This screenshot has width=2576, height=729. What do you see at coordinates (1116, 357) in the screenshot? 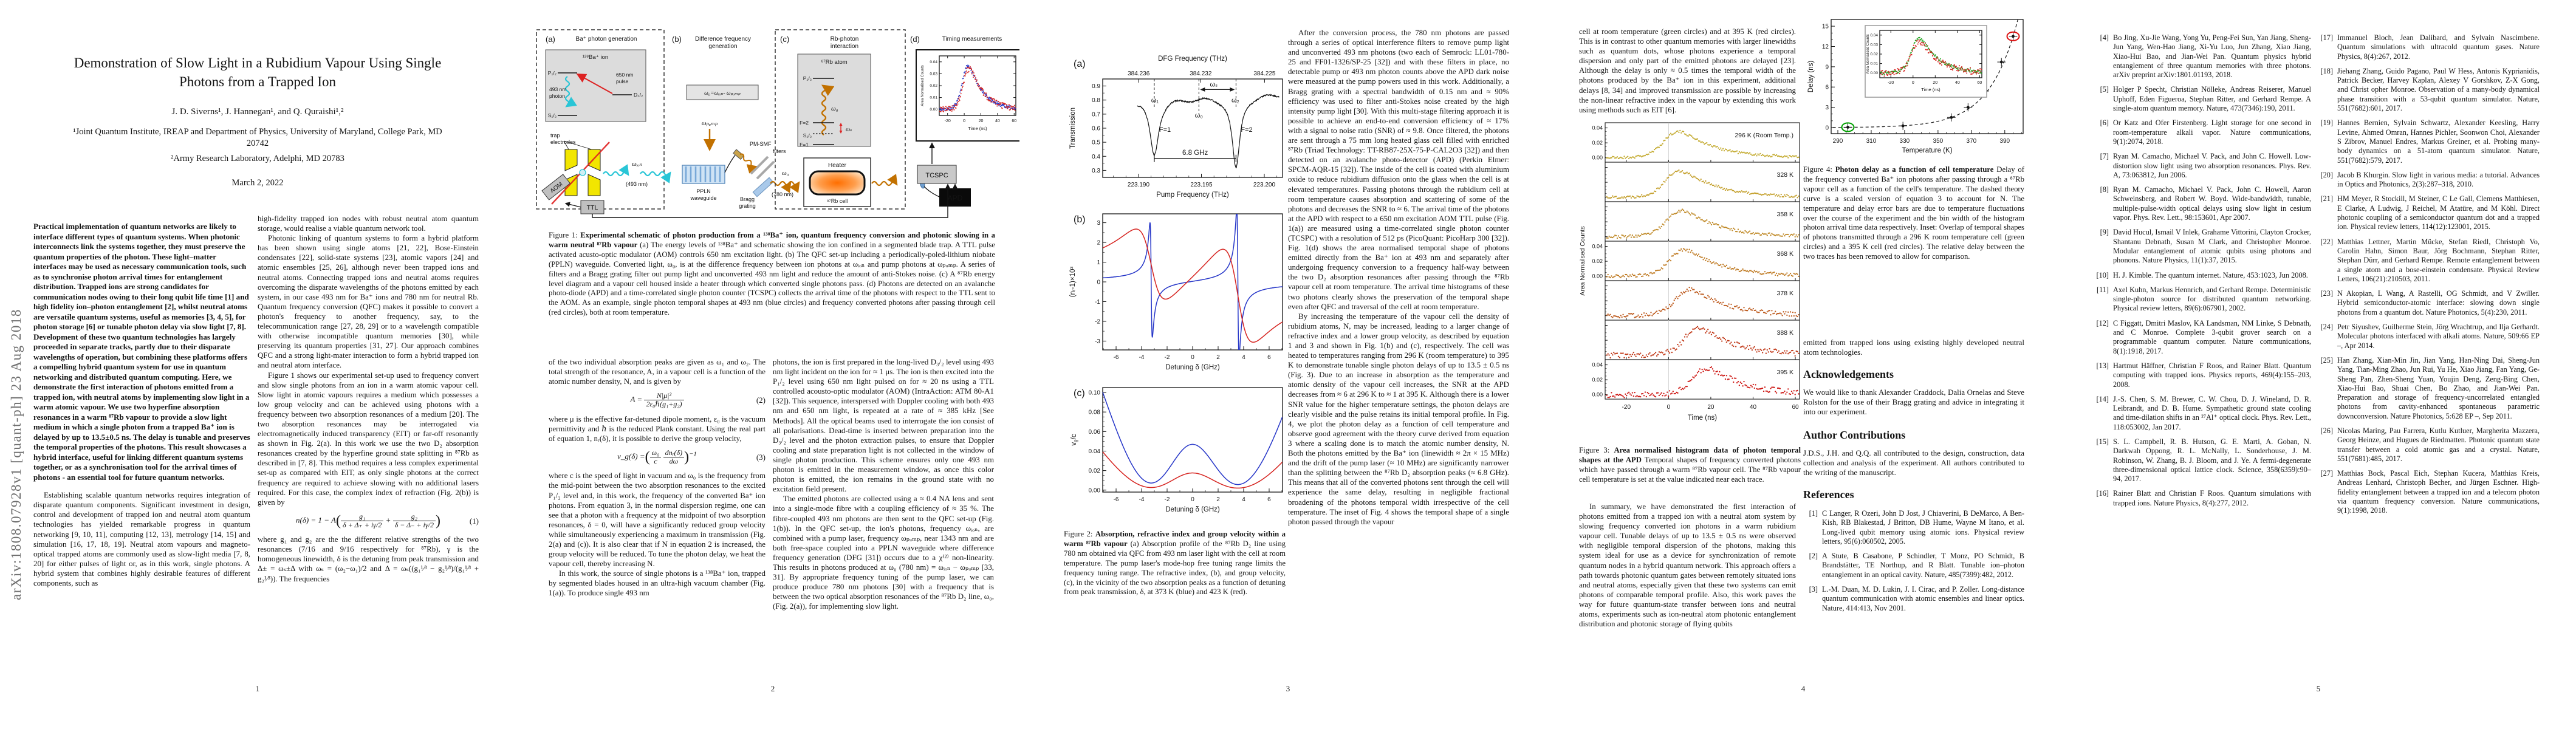
I see `svg-text: -6` at bounding box center [1116, 357].